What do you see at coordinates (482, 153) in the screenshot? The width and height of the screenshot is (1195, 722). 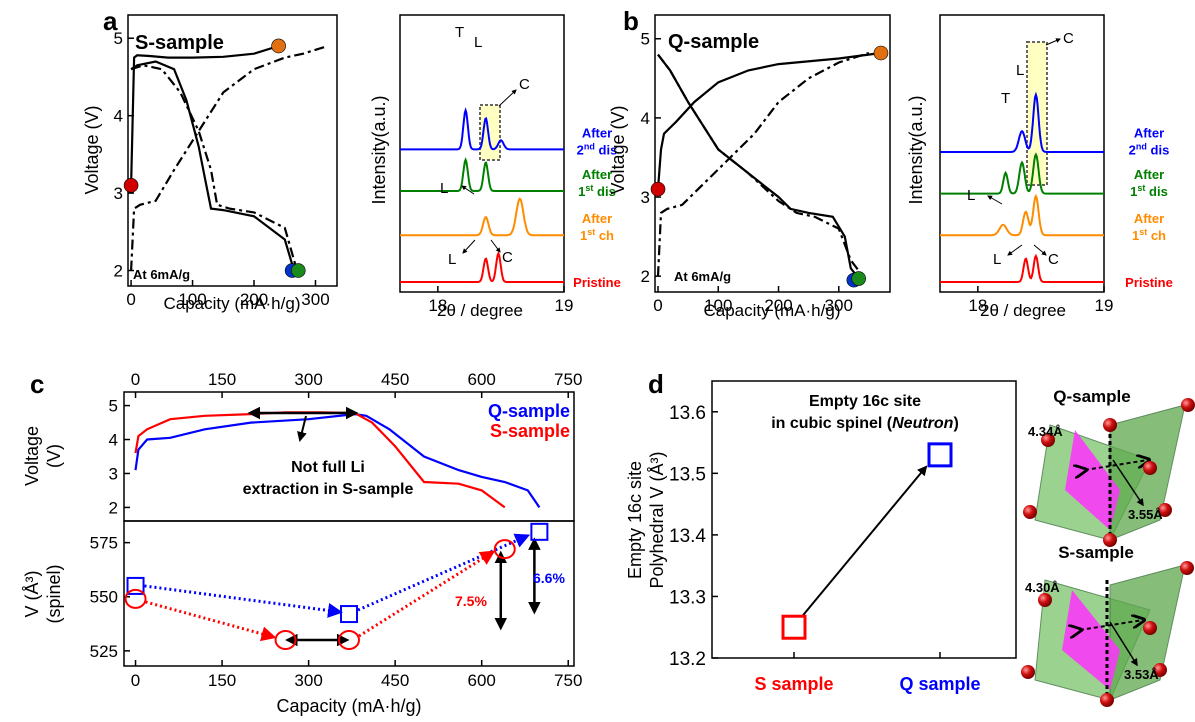 I see `plot-frame-a-xrd` at bounding box center [482, 153].